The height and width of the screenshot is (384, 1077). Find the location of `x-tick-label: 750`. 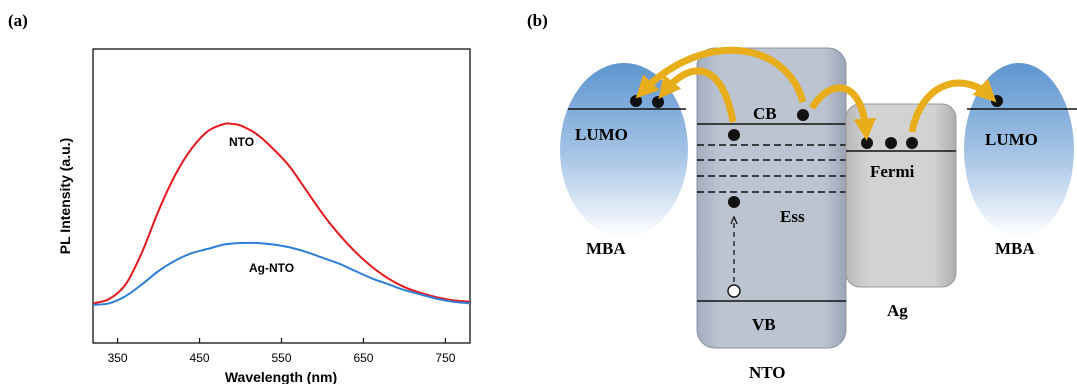

x-tick-label: 750 is located at coordinates (445, 358).